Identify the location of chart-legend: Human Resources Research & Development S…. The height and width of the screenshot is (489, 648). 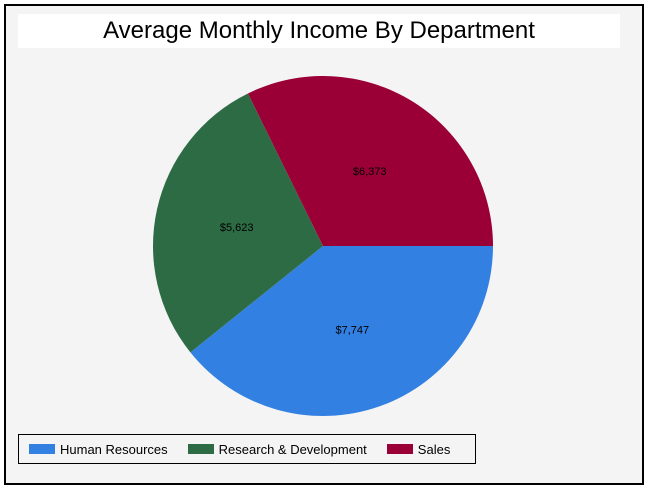
(247, 449).